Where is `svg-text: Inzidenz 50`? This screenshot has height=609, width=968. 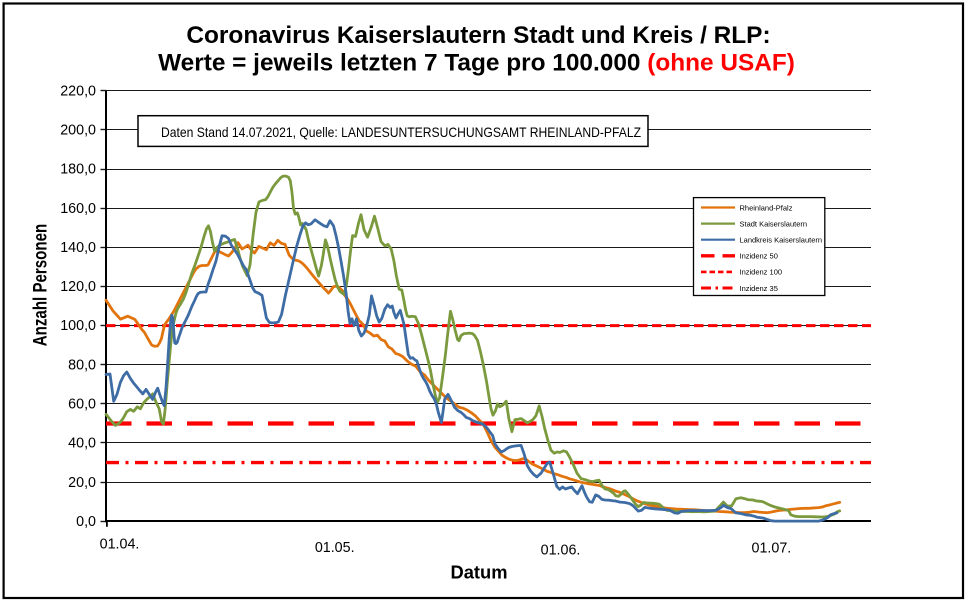 svg-text: Inzidenz 50 is located at coordinates (759, 256).